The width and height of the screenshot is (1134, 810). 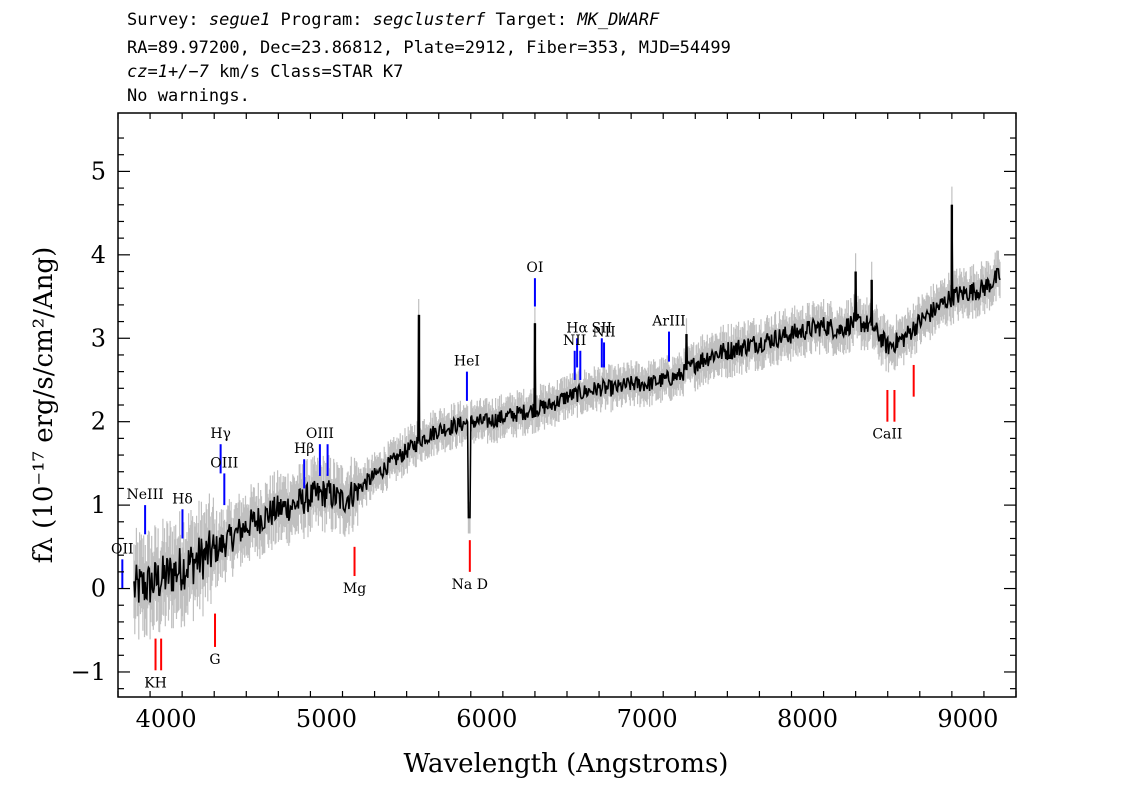 What do you see at coordinates (98, 422) in the screenshot?
I see `y-tick-label: 2` at bounding box center [98, 422].